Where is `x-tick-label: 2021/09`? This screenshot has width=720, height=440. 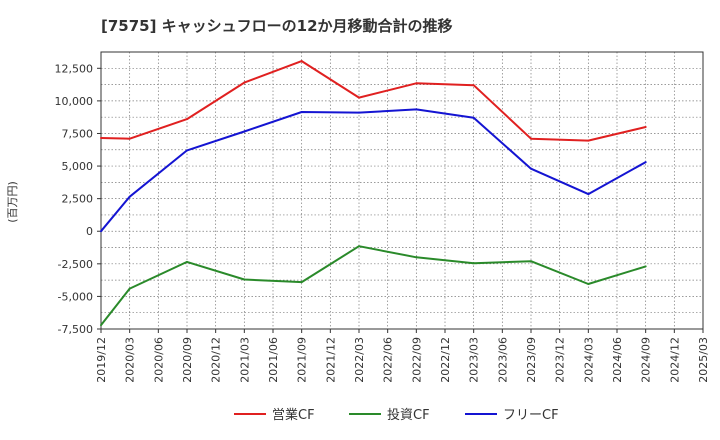 x-tick-label: 2021/09 is located at coordinates (302, 360).